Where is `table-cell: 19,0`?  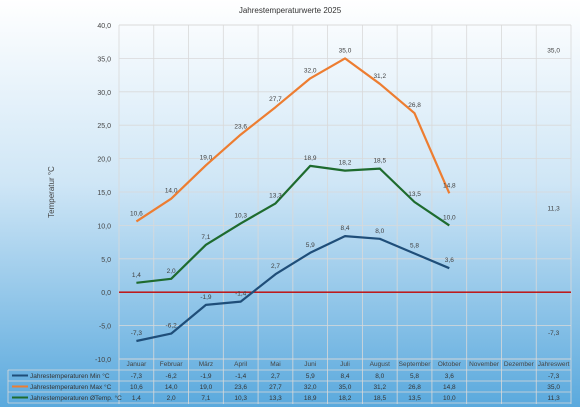
table-cell: 19,0 is located at coordinates (206, 387).